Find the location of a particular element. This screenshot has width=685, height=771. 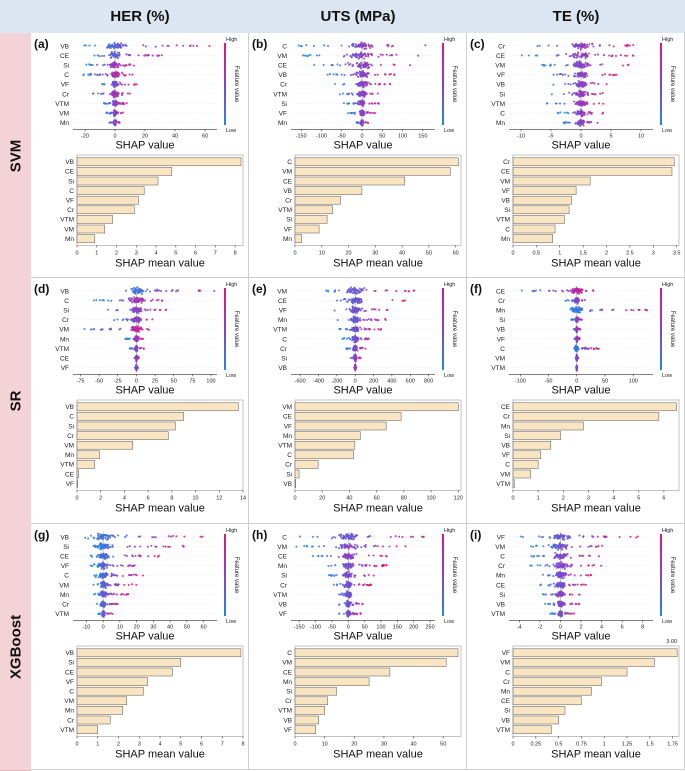

bar-category-label: VF is located at coordinates (70, 682).